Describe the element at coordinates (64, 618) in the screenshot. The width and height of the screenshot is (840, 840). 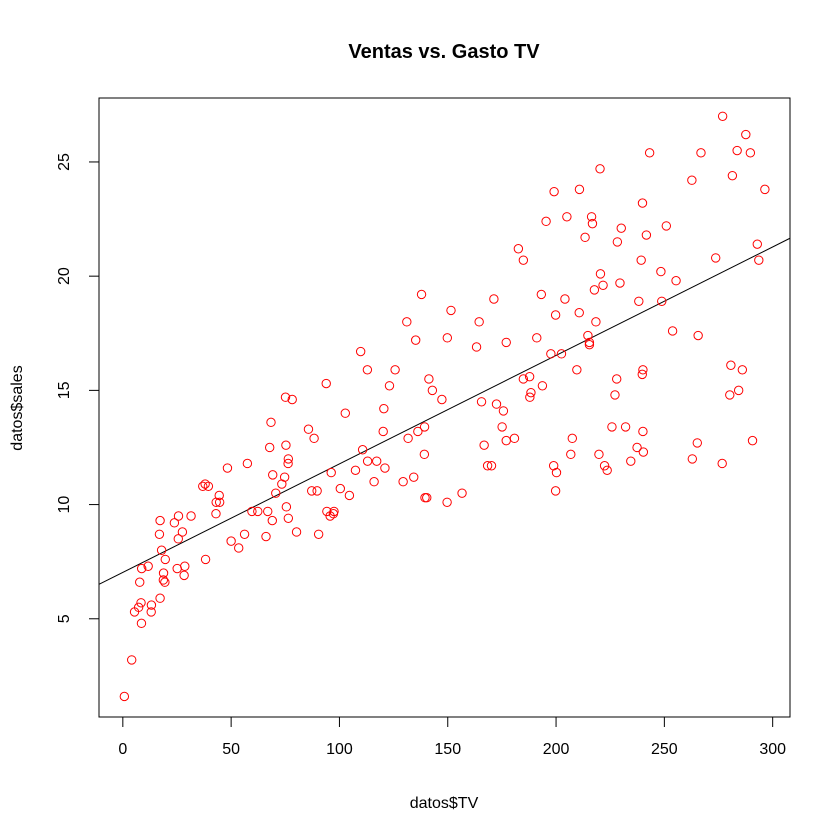
I see `y-tick-label: 5` at that location.